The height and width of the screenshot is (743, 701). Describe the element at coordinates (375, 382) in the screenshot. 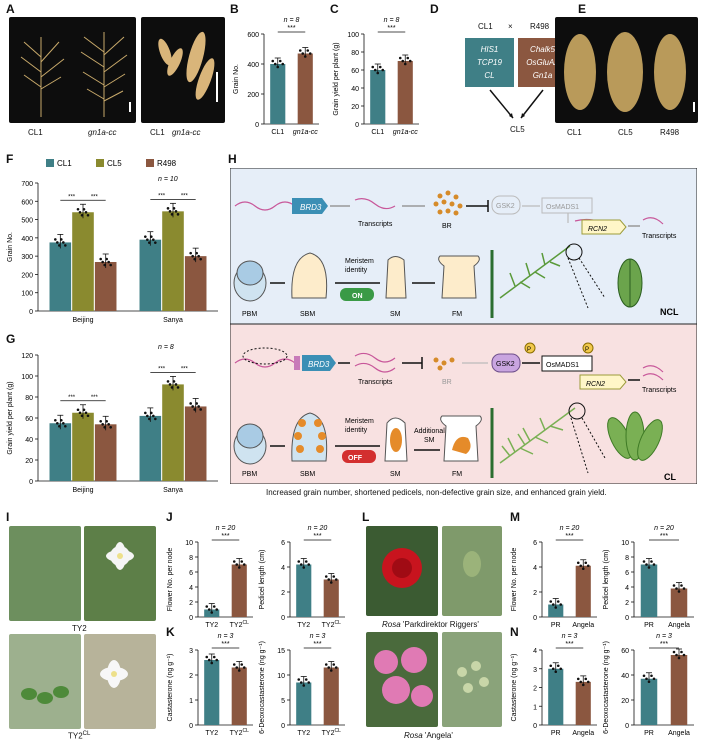

I see `transcripts-label-bottom1: Transcripts` at that location.